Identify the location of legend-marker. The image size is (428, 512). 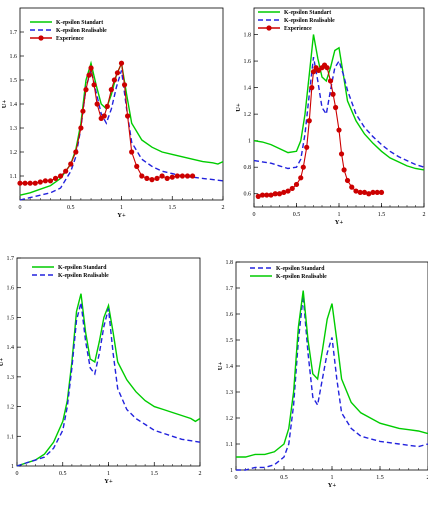
(269, 28).